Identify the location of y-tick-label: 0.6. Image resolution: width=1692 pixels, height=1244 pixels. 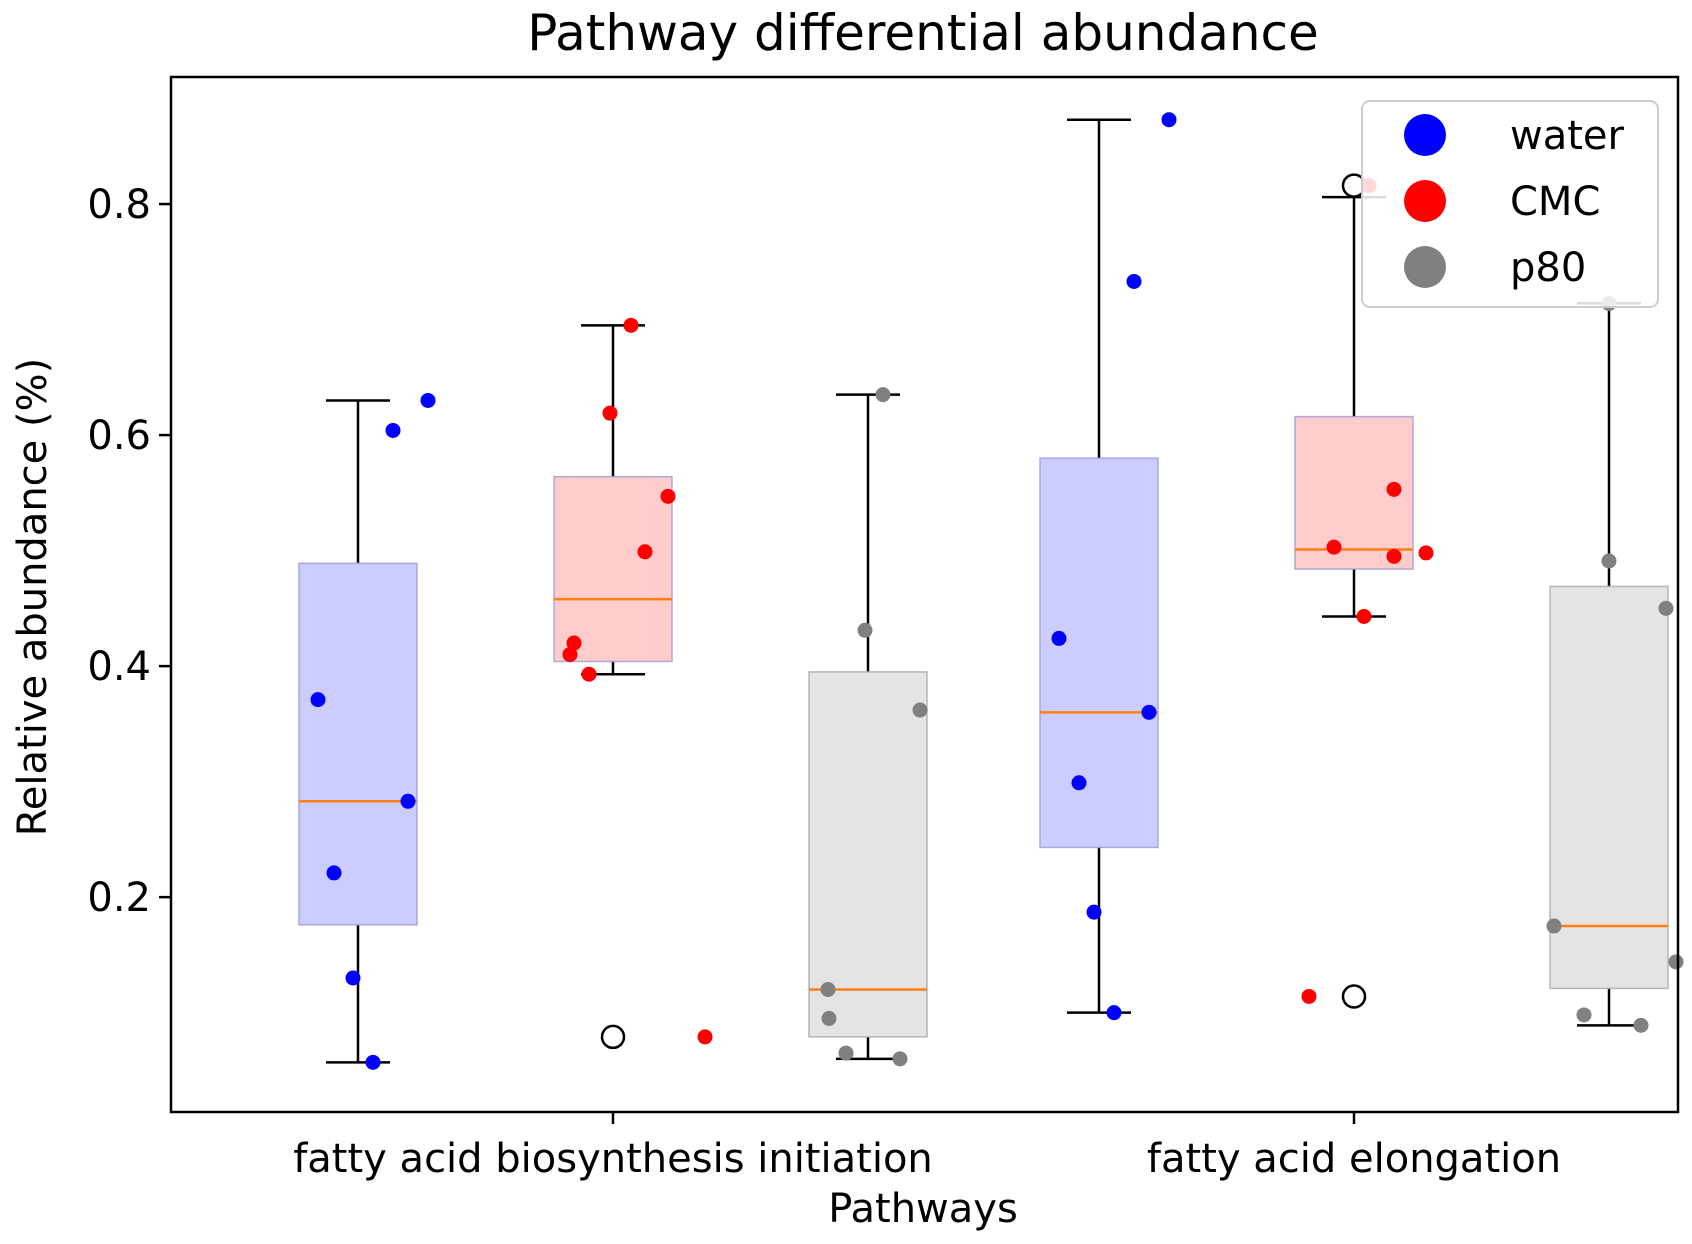
(119, 436).